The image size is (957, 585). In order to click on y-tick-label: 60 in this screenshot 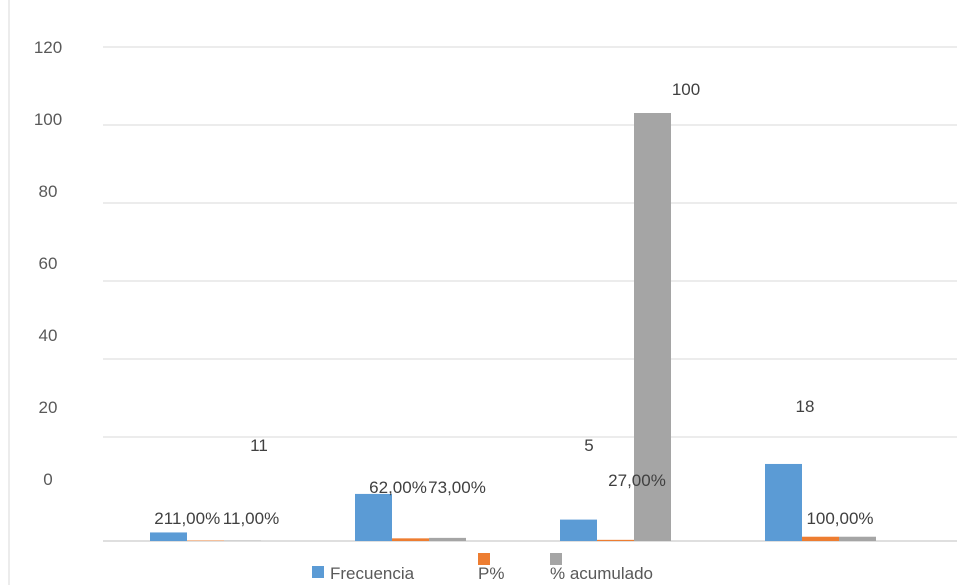, I will do `click(48, 263)`.